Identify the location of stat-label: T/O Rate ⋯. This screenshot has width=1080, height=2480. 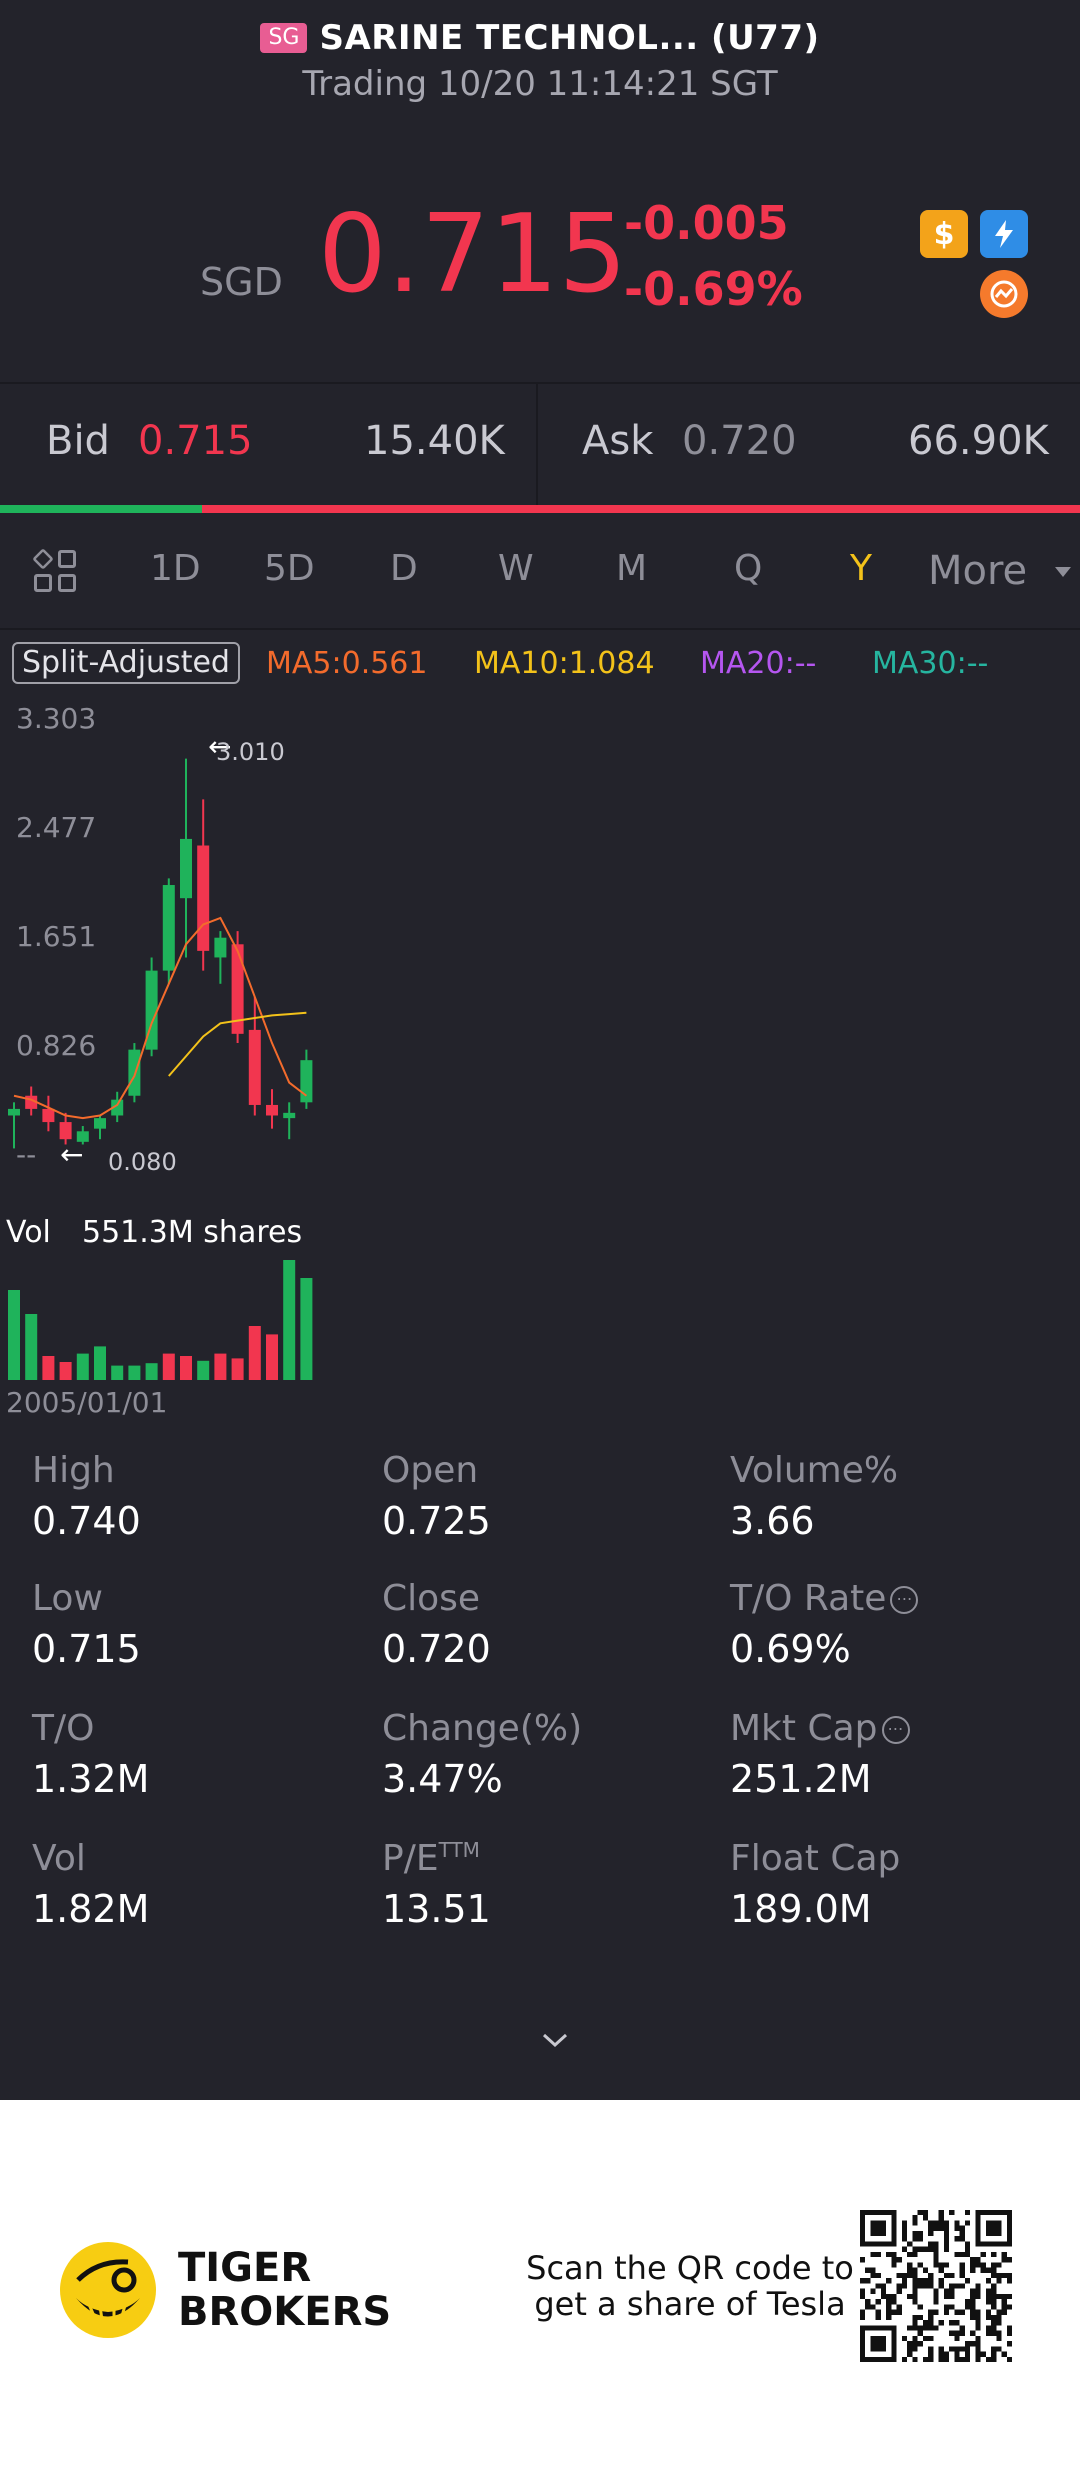
(824, 1598).